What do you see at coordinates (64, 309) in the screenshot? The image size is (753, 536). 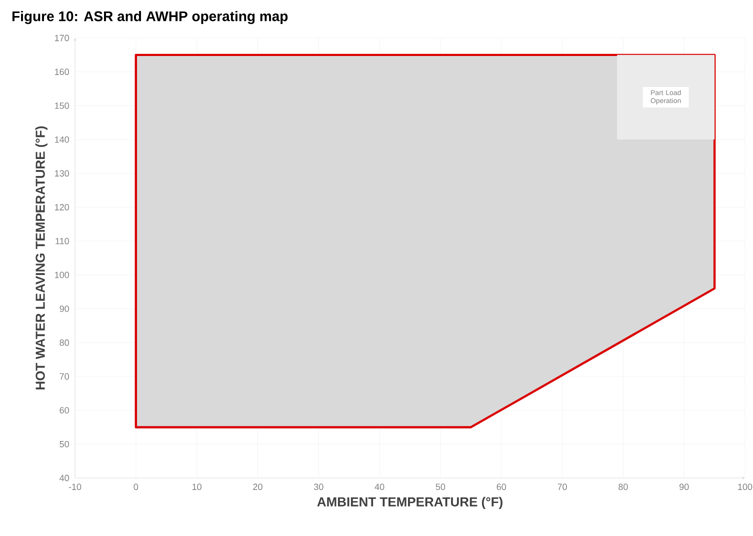 I see `y-tick-label: 90` at bounding box center [64, 309].